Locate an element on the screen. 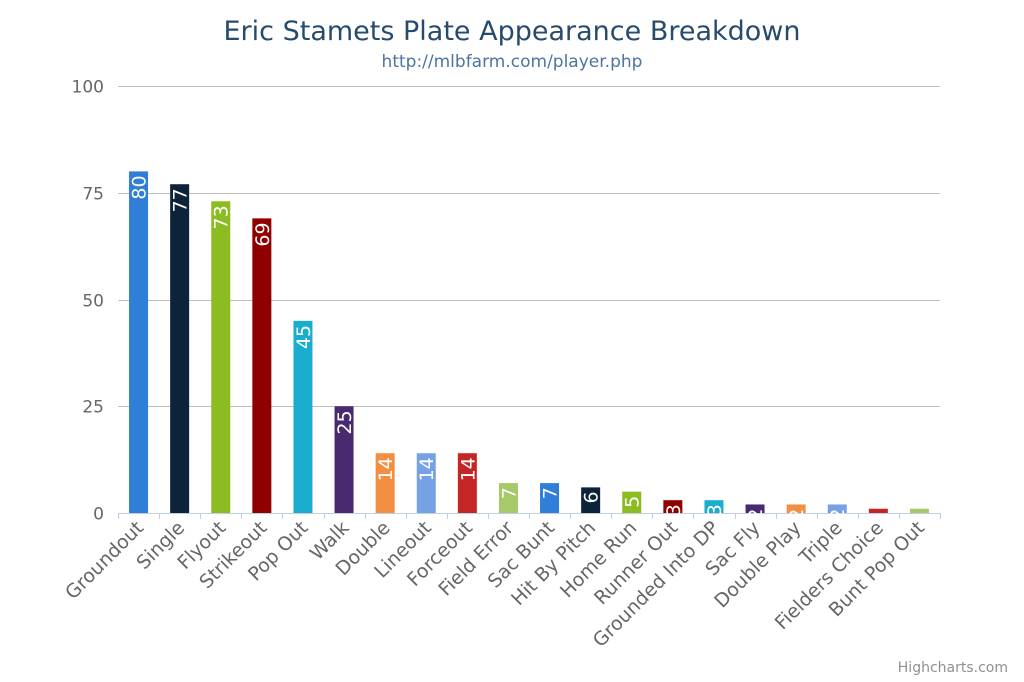 This screenshot has width=1024, height=682. data-label: 45 is located at coordinates (304, 337).